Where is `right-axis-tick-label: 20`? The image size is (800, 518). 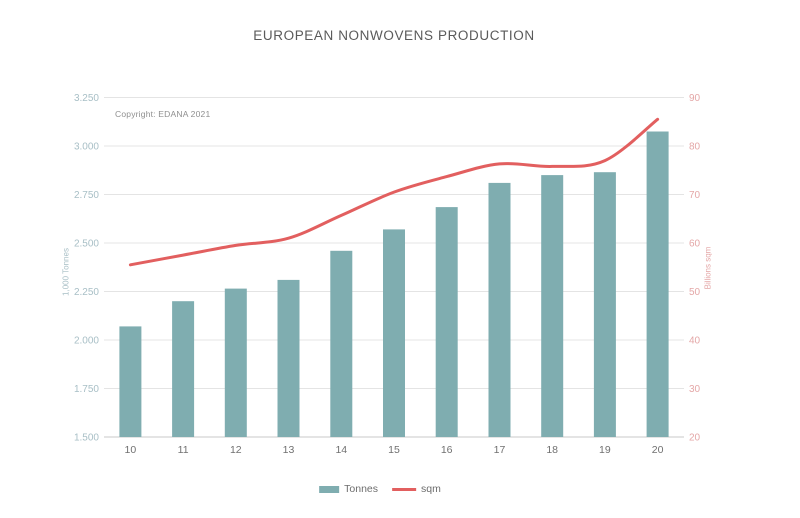
right-axis-tick-label: 20 is located at coordinates (695, 438).